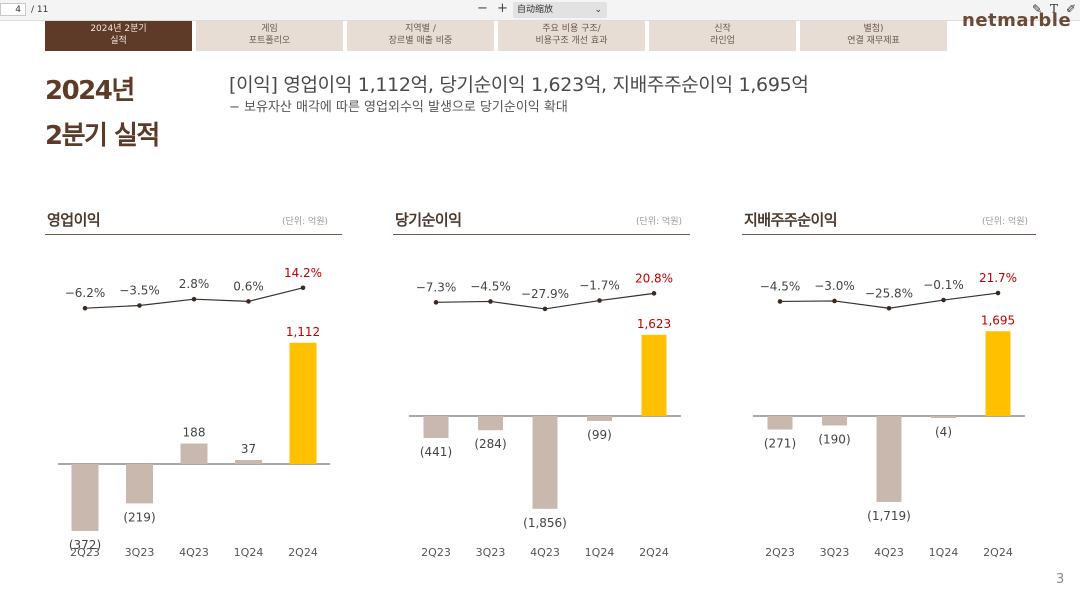  What do you see at coordinates (889, 516) in the screenshot?
I see `bar-value-label: (1,719)` at bounding box center [889, 516].